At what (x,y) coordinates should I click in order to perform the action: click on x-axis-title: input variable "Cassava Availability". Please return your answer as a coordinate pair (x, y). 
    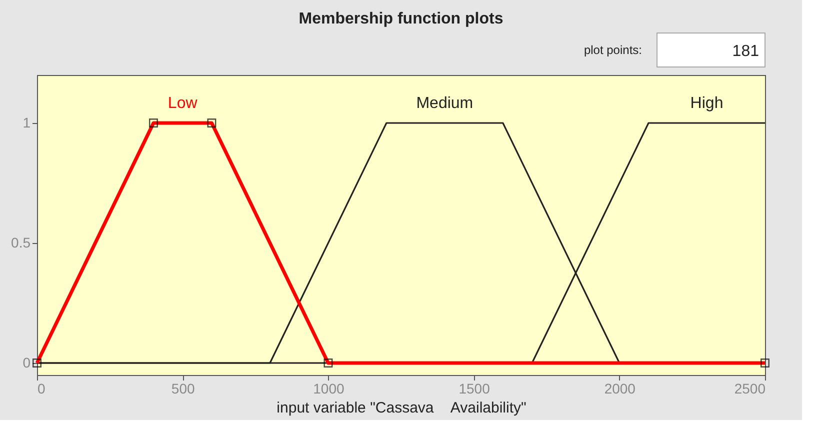
    Looking at the image, I should click on (401, 408).